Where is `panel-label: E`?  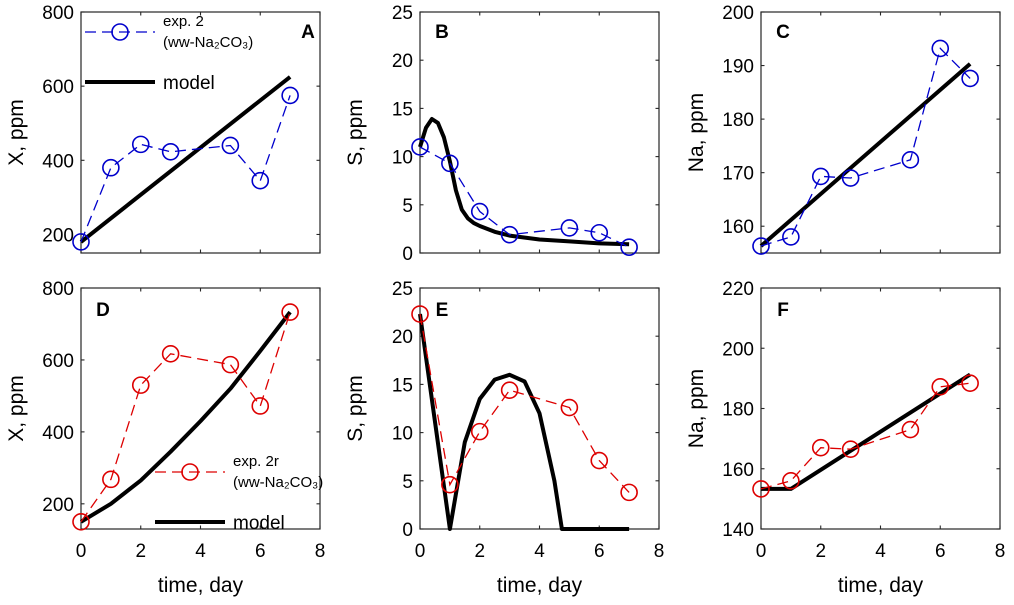
panel-label: E is located at coordinates (442, 310).